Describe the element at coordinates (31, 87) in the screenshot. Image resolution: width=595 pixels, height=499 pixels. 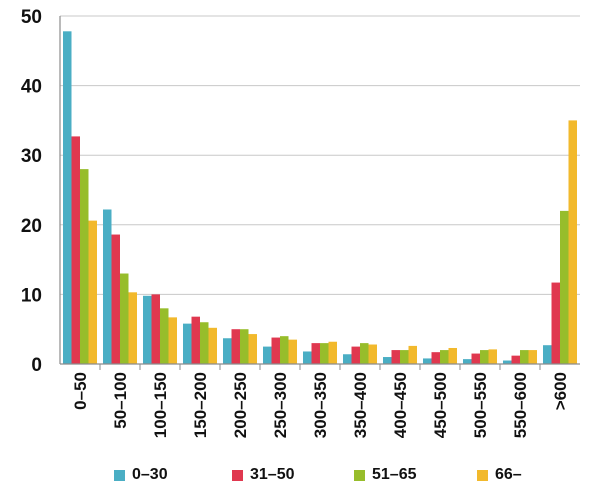
I see `y-tick-label: 40` at that location.